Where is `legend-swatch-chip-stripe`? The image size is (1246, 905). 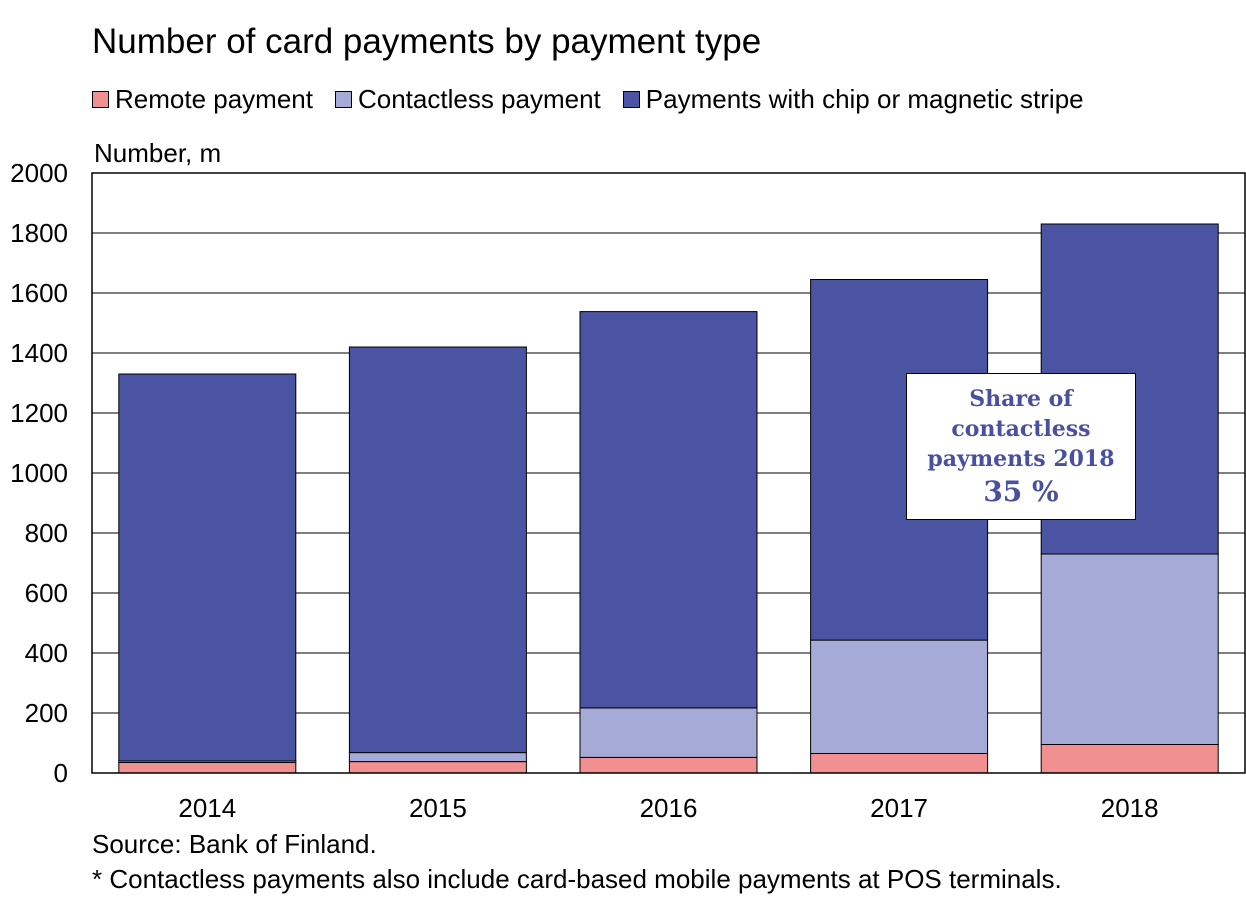 legend-swatch-chip-stripe is located at coordinates (631, 99).